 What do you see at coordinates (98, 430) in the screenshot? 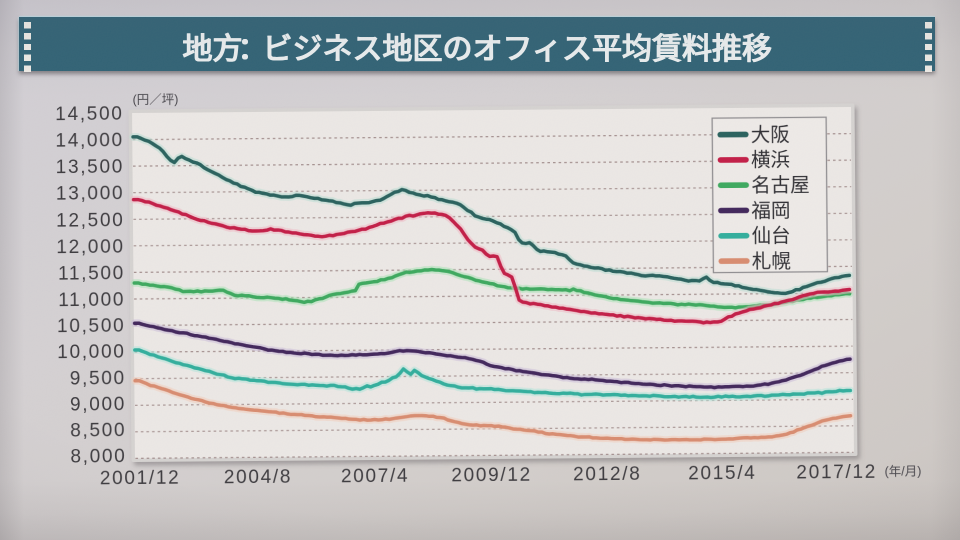
I see `svg-text: 8,500` at bounding box center [98, 430].